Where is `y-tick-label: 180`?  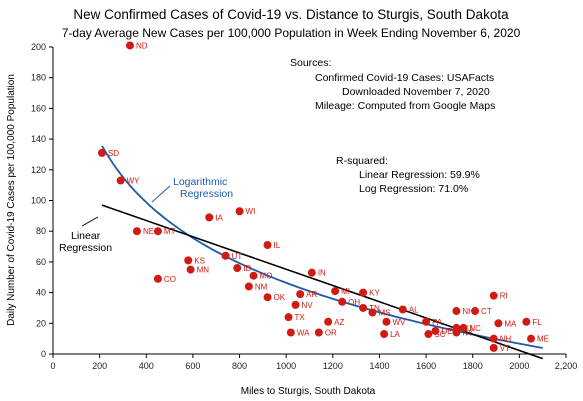
y-tick-label: 180 is located at coordinates (38, 78).